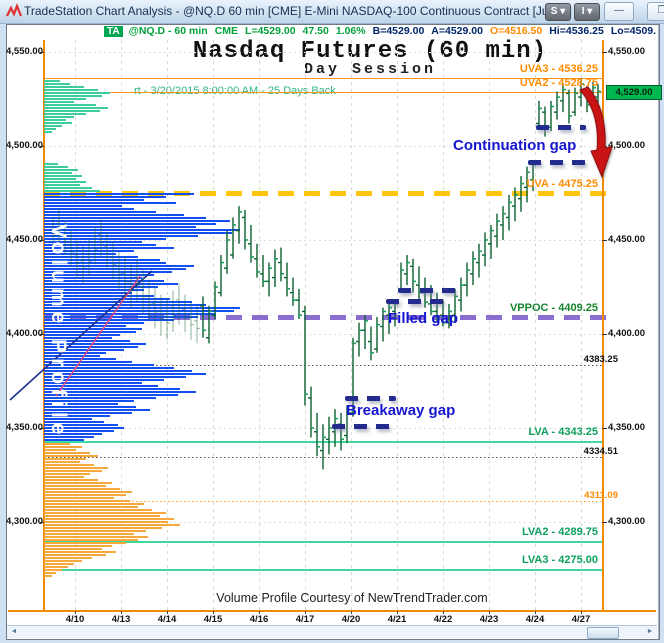 Image resolution: width=664 pixels, height=643 pixels. I want to click on date-label: 4/15, so click(213, 619).